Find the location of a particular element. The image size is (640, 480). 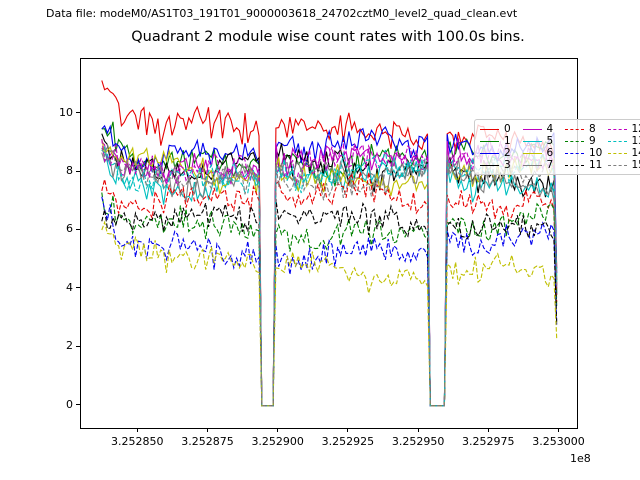

legend-item-13: 13 is located at coordinates (623, 140).